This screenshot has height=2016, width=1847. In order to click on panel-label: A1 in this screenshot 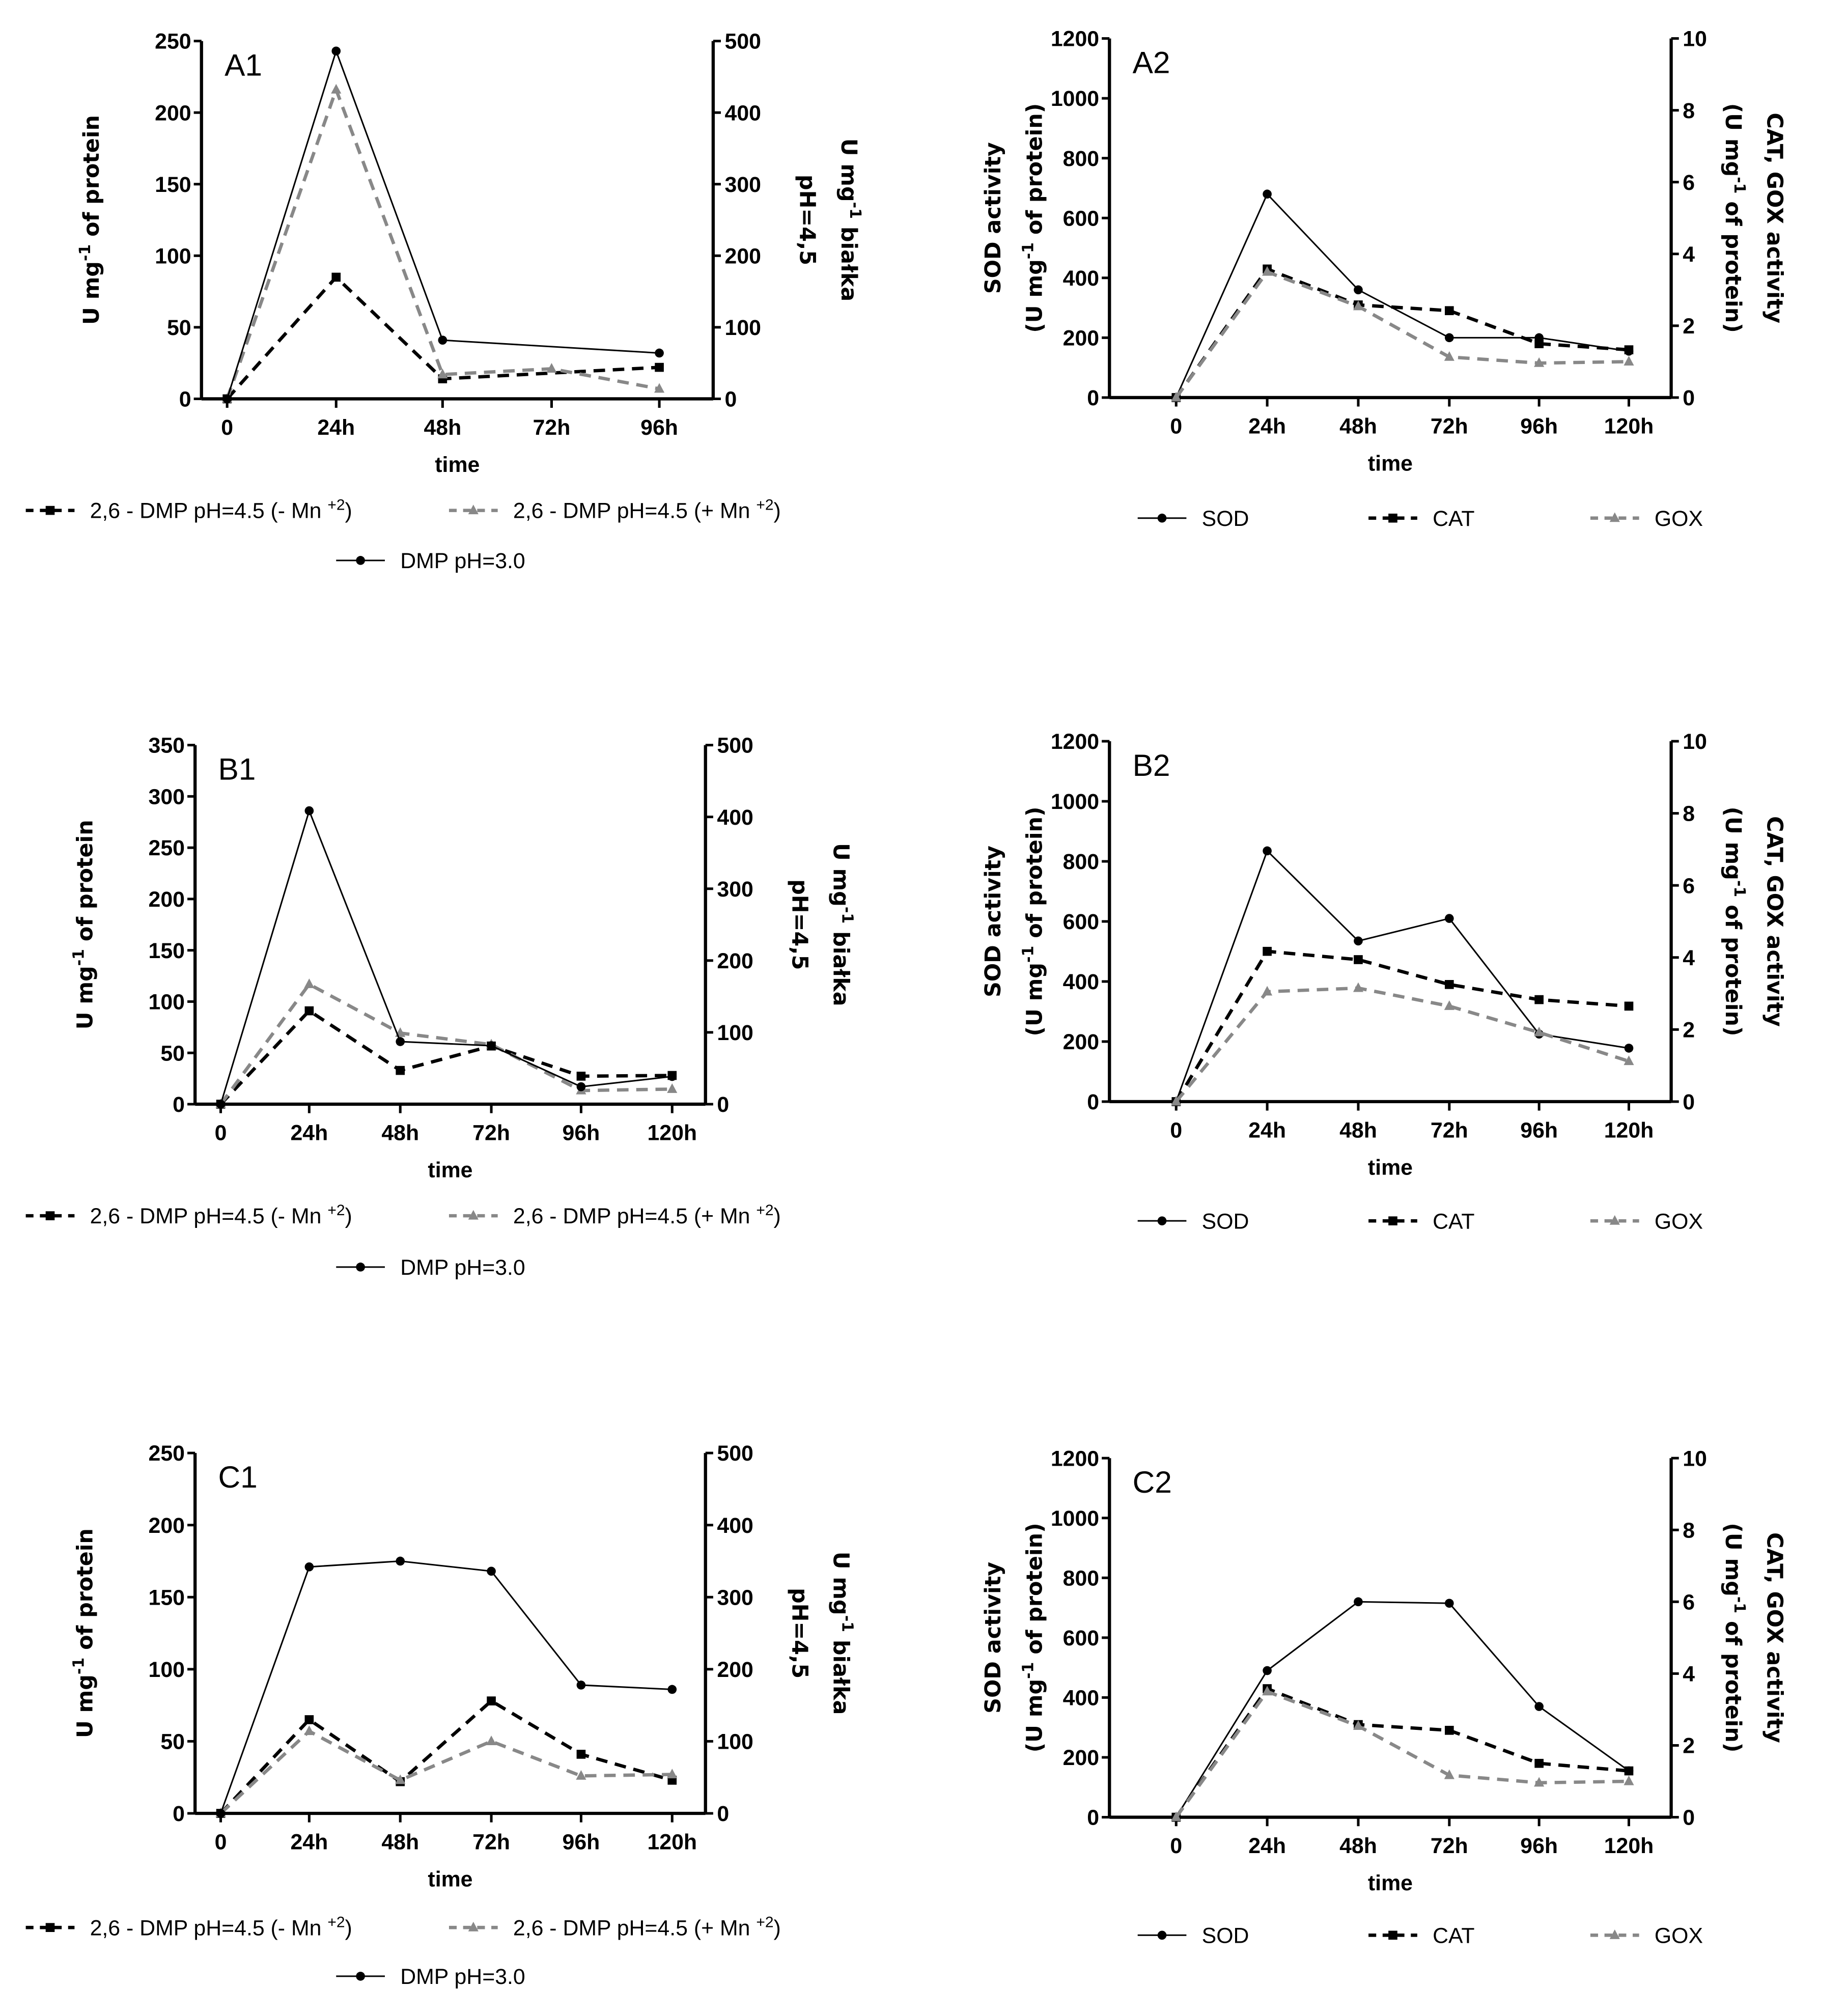, I will do `click(243, 65)`.